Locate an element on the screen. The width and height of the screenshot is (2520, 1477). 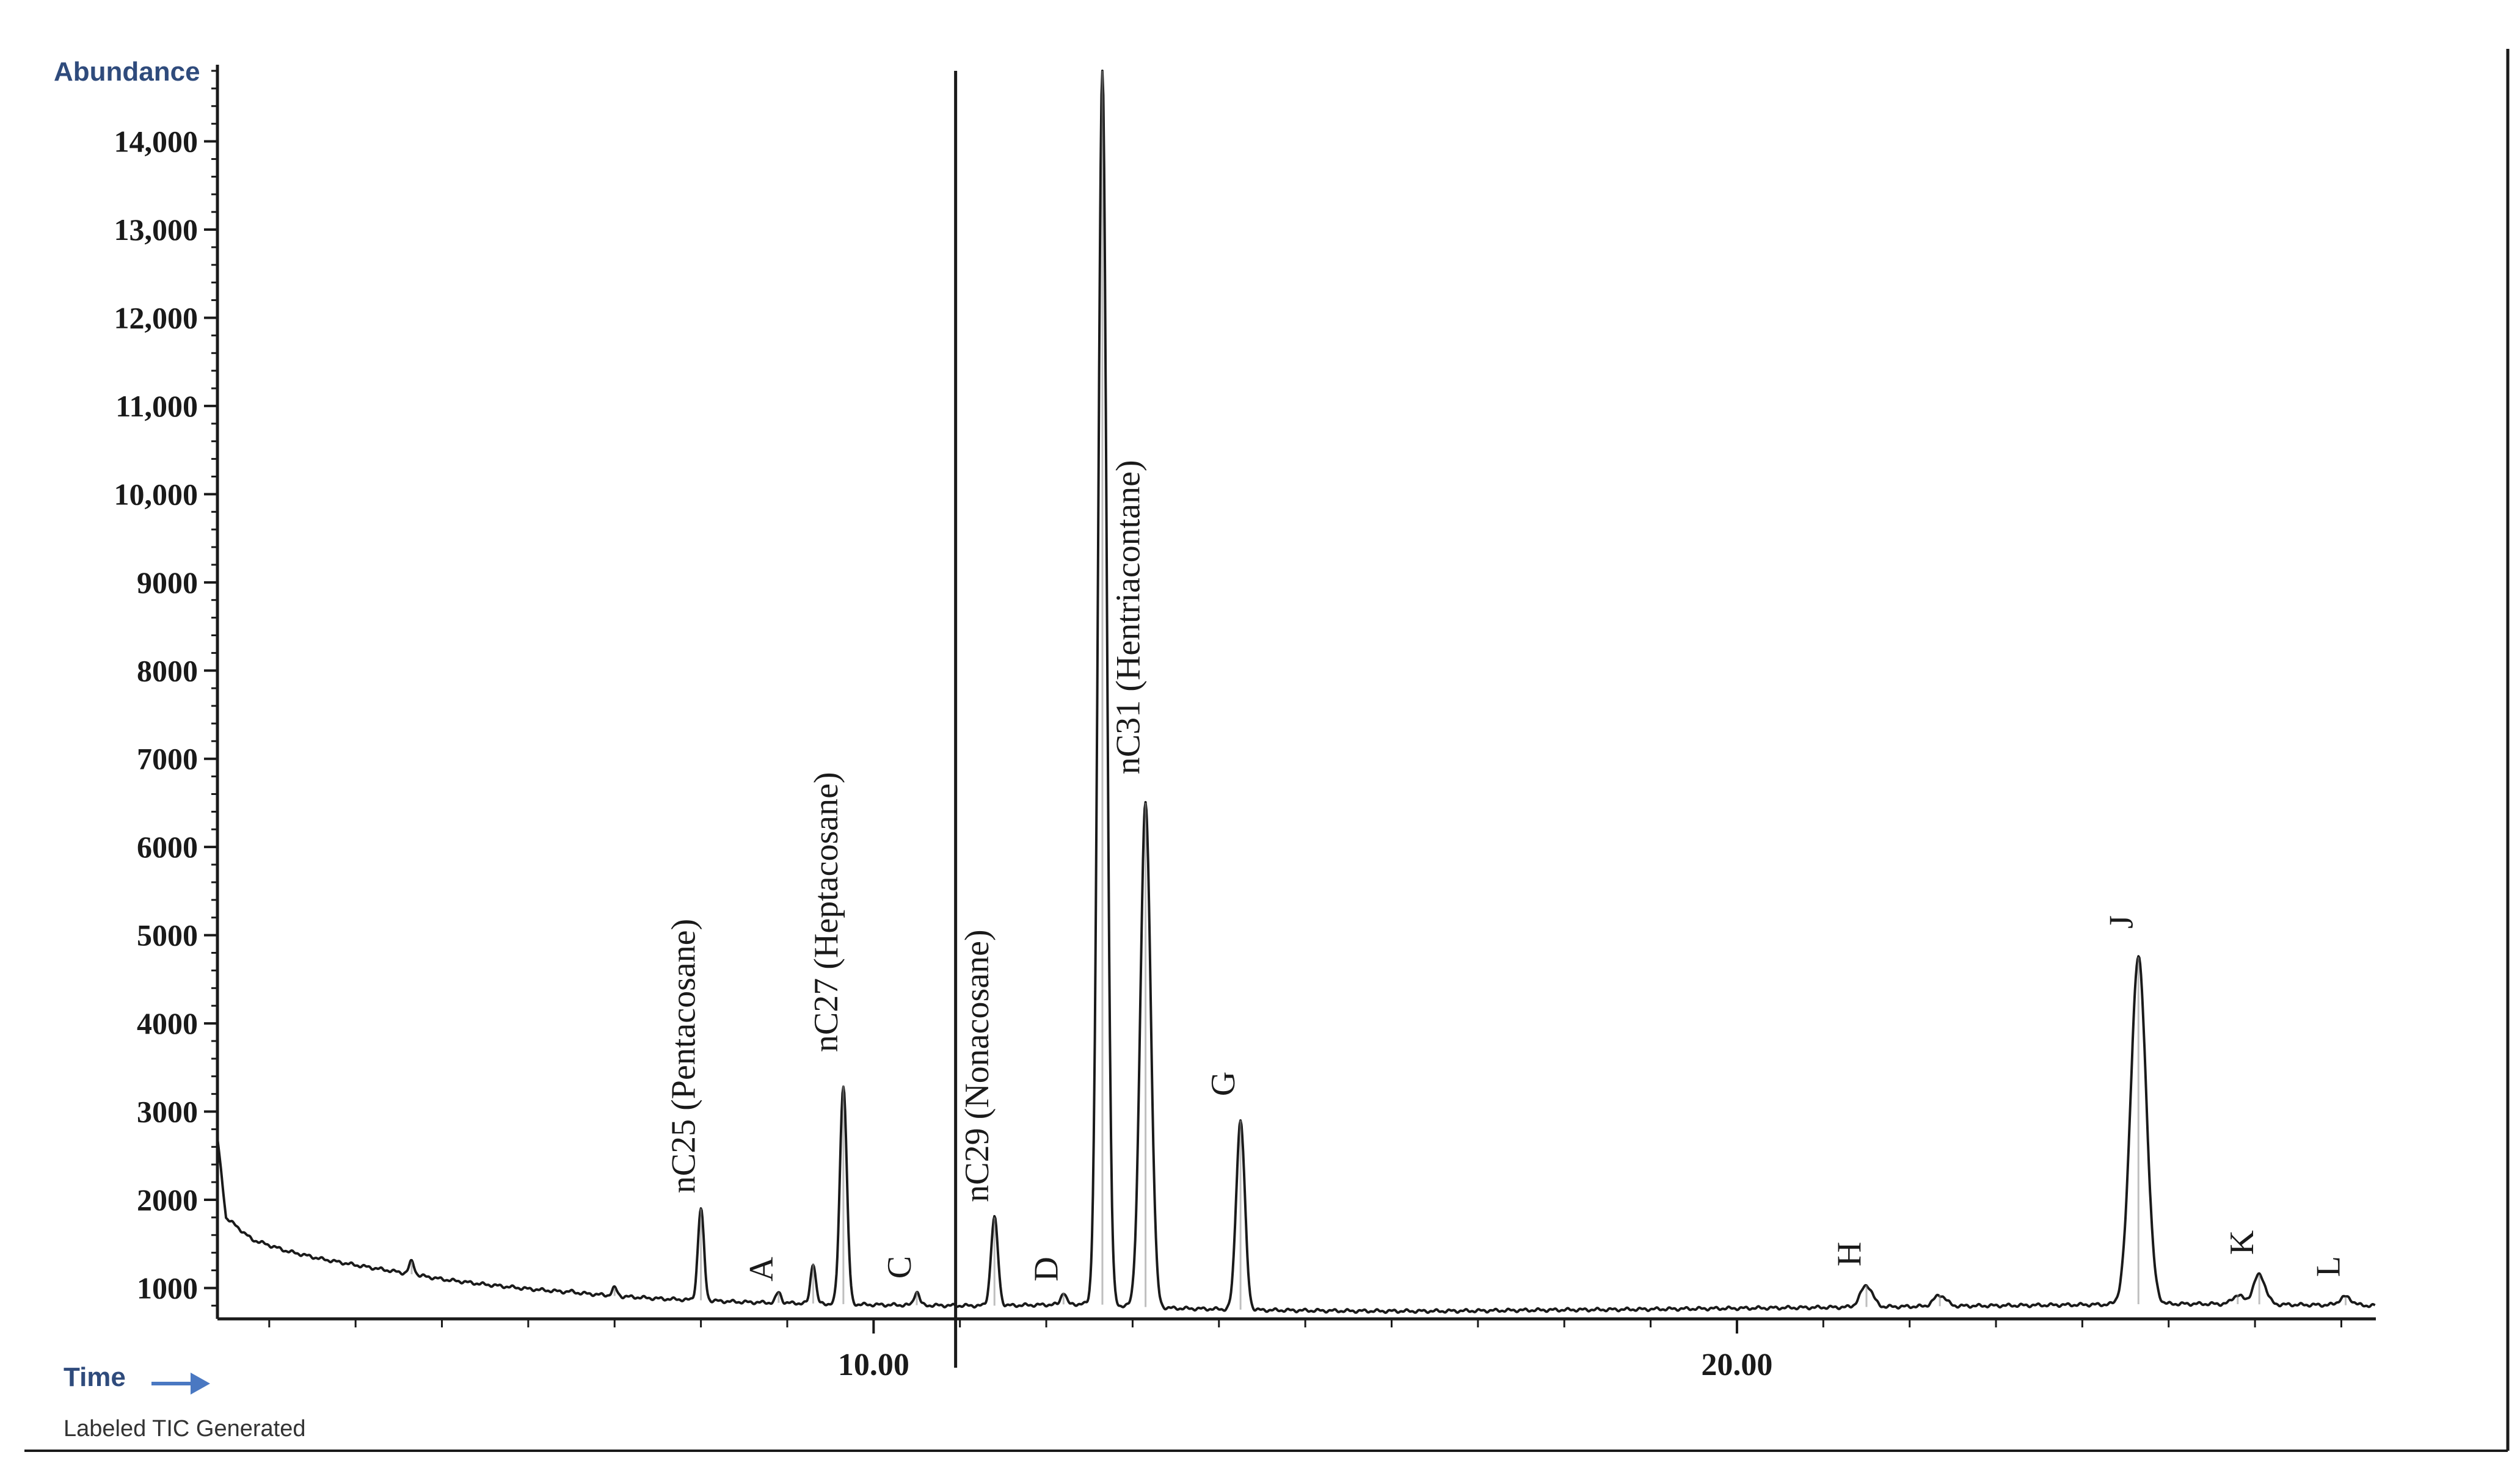
y-tick-label: 11,000 is located at coordinates (156, 406).